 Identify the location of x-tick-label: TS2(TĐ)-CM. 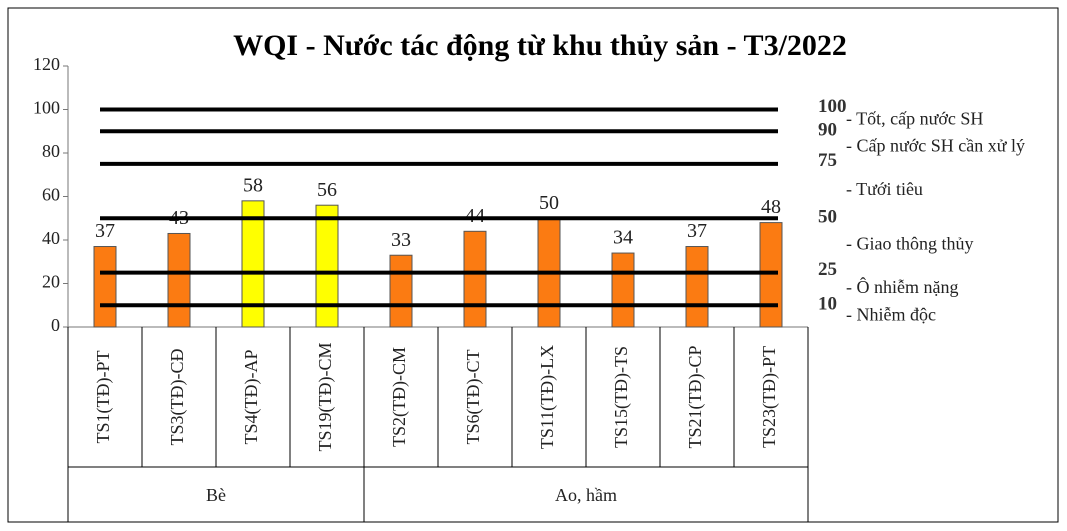
(399, 397).